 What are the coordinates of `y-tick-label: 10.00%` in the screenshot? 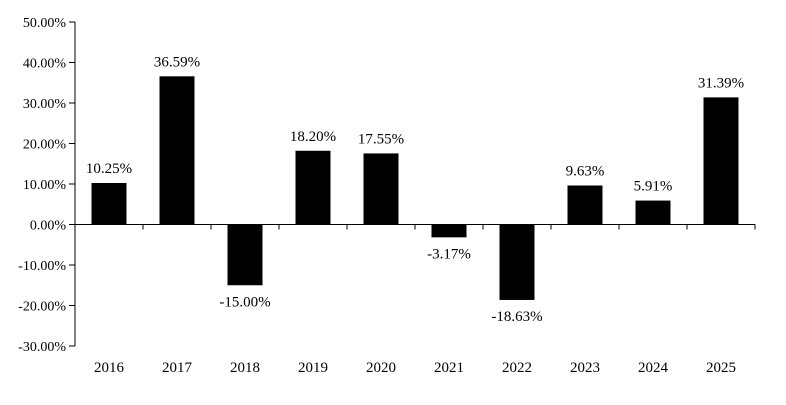 It's located at (45, 185).